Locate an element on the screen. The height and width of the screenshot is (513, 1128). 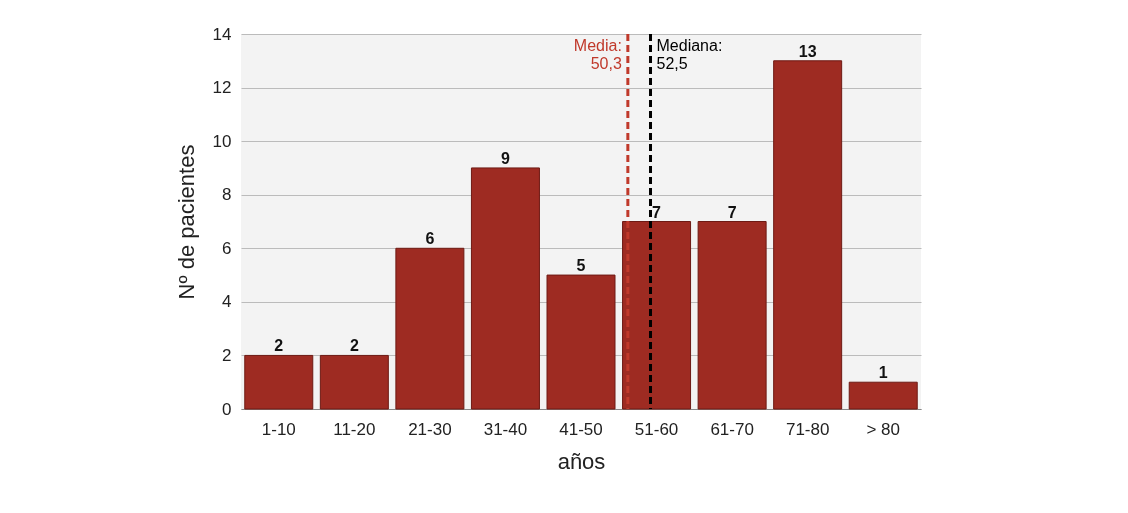
data-label: 6 is located at coordinates (430, 239).